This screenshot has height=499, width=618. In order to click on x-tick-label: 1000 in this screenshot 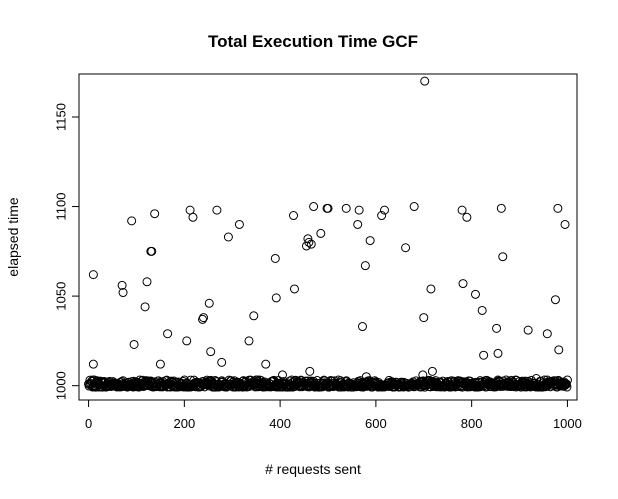, I will do `click(567, 423)`.